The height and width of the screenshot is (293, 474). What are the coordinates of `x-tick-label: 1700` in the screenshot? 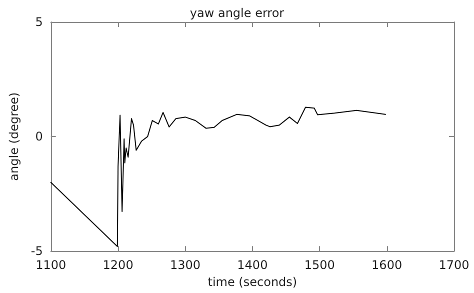 It's located at (454, 265).